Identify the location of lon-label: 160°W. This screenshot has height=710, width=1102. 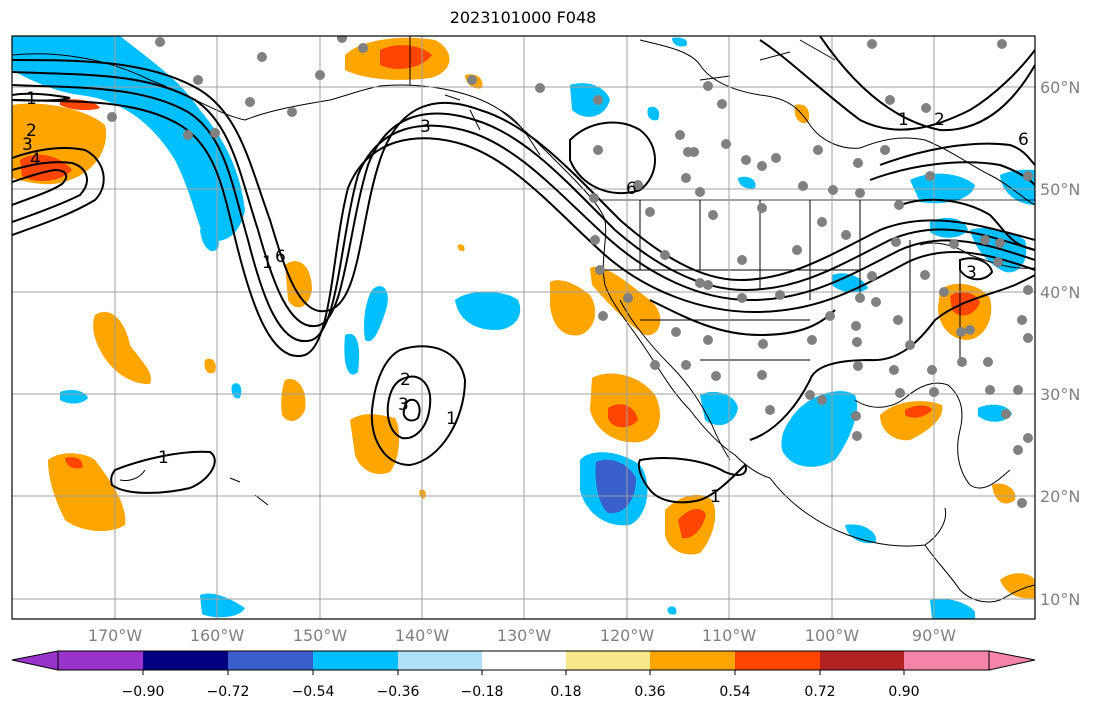
(217, 635).